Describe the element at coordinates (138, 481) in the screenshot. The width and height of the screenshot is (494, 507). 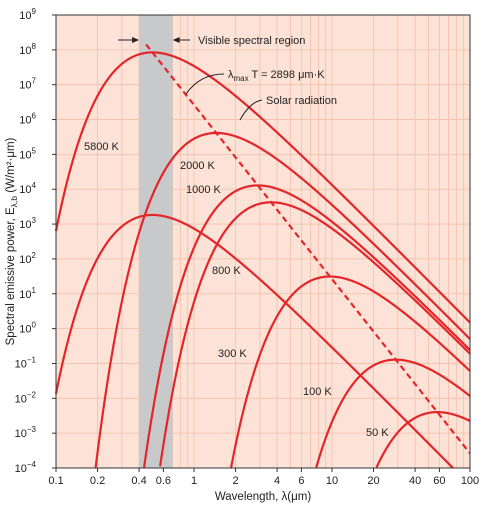
I see `x-tick-label: 0.4` at that location.